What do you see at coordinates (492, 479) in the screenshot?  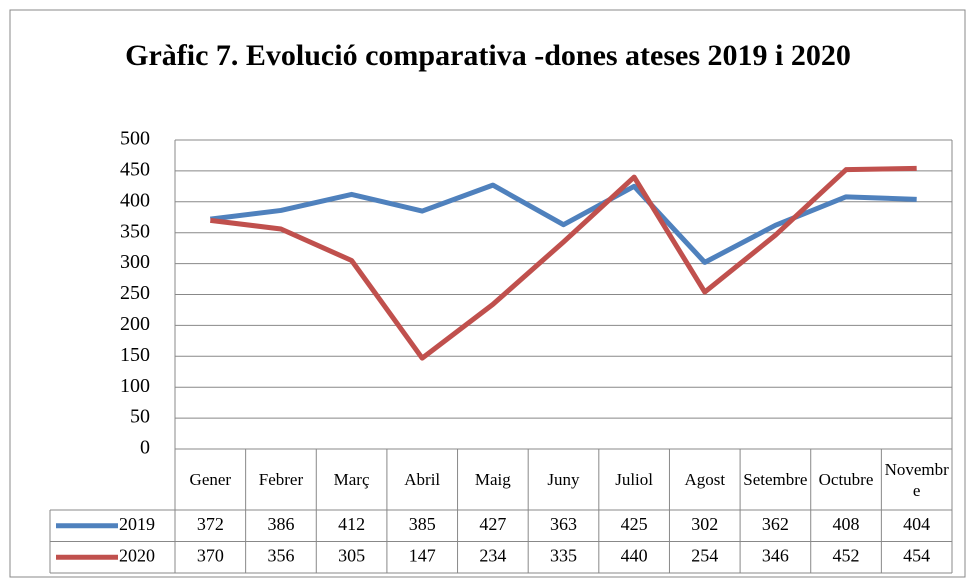 I see `x-tick-label: Maig` at bounding box center [492, 479].